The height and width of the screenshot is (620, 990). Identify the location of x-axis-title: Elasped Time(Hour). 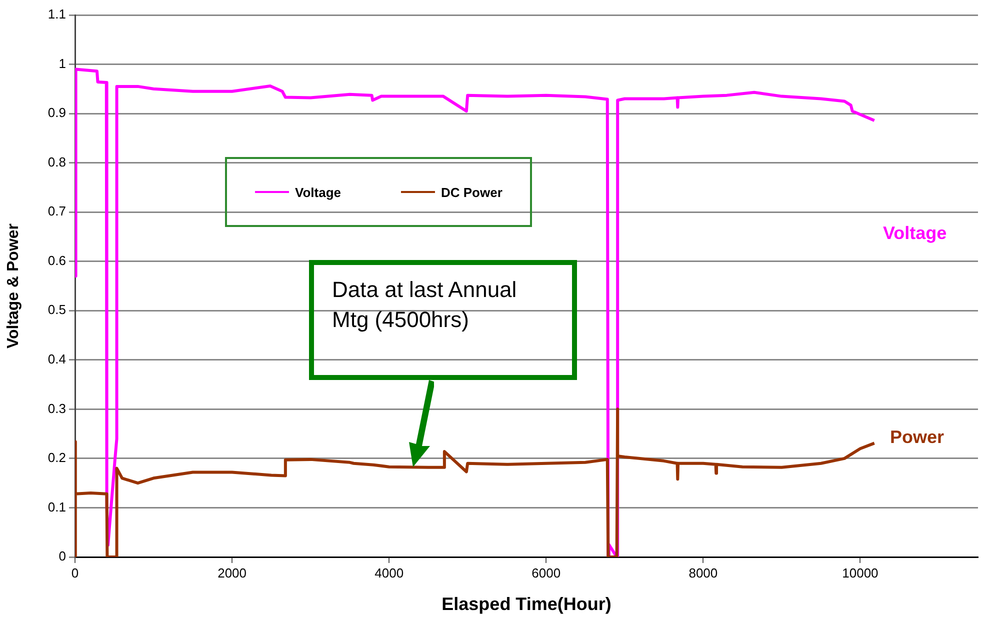
(527, 604).